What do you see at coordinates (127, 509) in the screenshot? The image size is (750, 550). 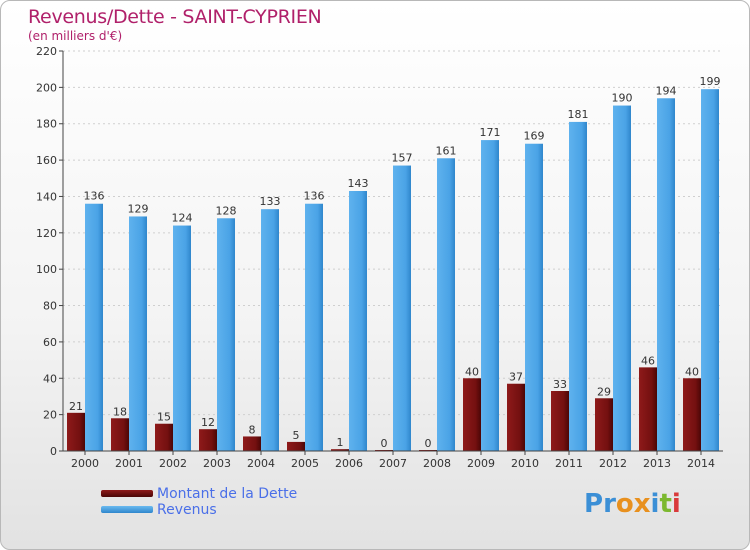 I see `legend-swatch-revenue` at bounding box center [127, 509].